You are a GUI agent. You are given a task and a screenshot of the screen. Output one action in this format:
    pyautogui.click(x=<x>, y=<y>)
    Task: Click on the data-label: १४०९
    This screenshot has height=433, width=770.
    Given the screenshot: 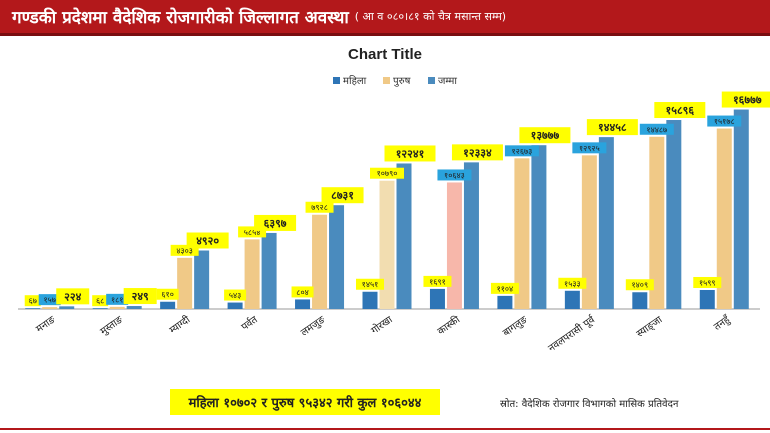 What is the action you would take?
    pyautogui.click(x=639, y=285)
    